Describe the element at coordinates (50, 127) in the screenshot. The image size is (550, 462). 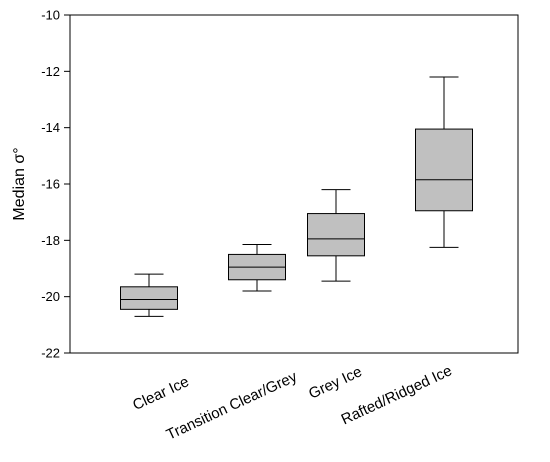
I see `y-tick-label: -14` at that location.